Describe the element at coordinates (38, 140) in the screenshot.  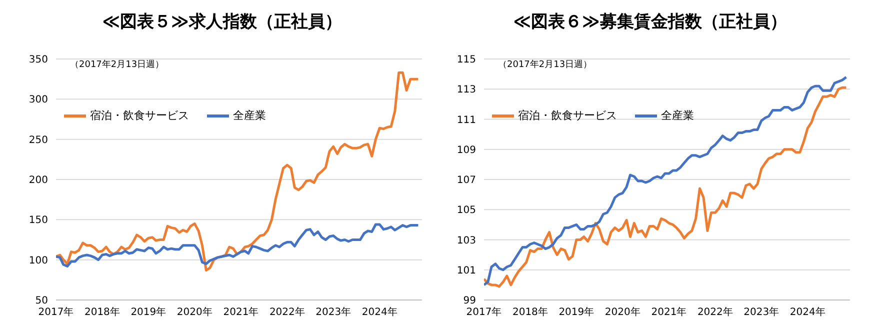
I see `y-tick-label: 250` at that location.